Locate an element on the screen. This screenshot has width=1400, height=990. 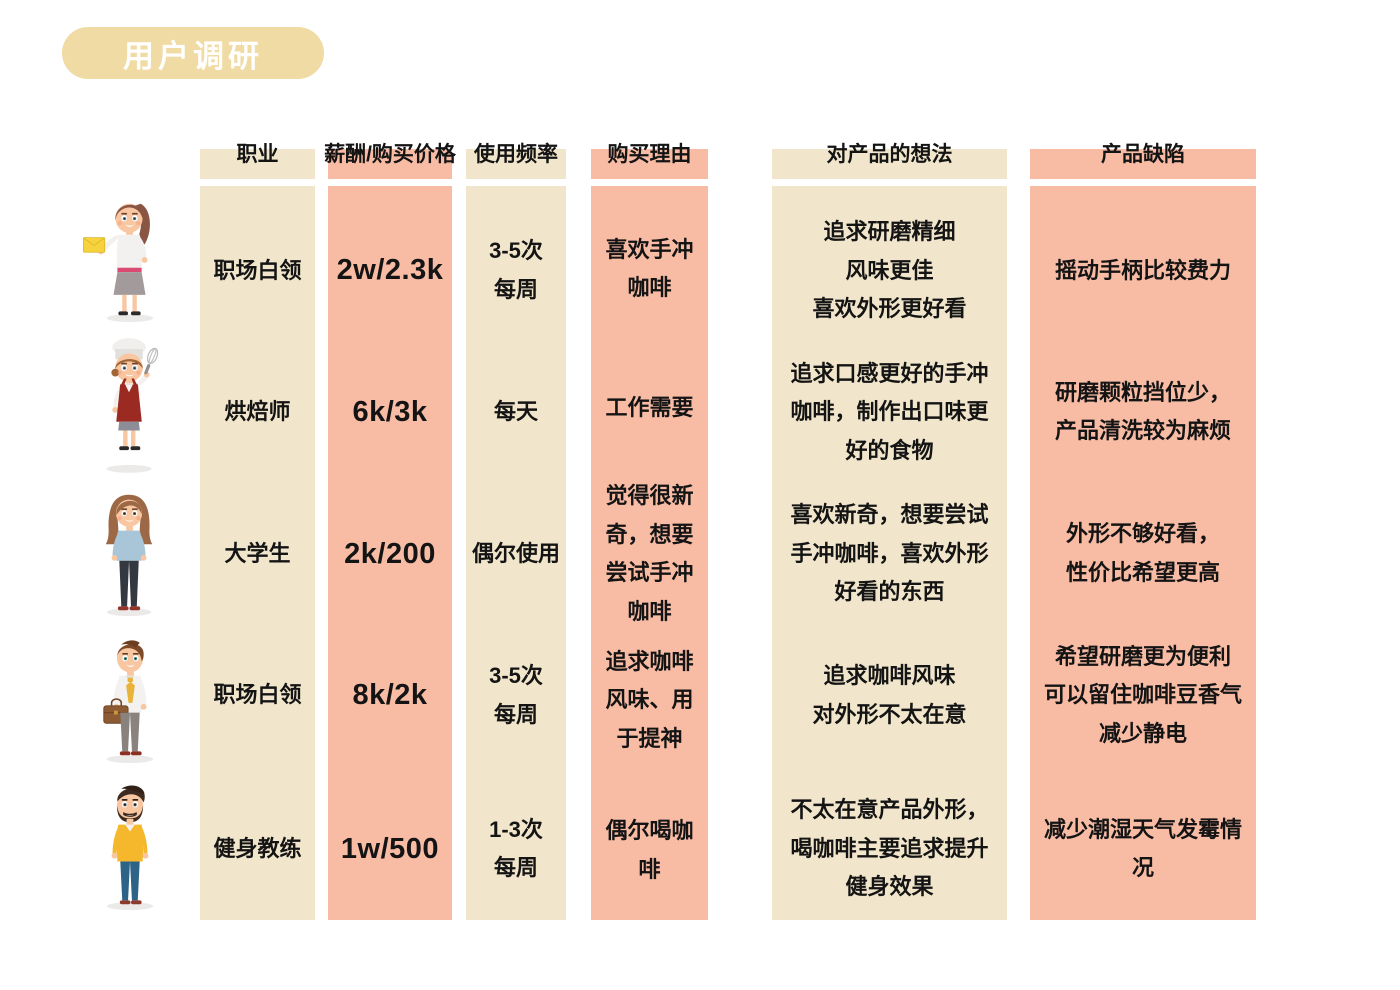
persona-office-man-illustration is located at coordinates (130, 699).